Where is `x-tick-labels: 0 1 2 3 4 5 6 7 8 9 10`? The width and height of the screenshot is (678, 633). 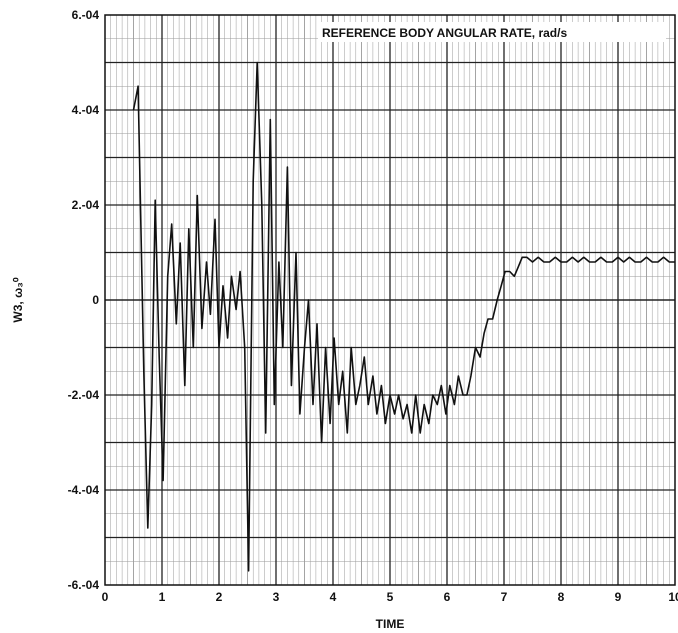 x-tick-labels: 0 1 2 3 4 5 6 7 8 9 10 is located at coordinates (390, 597).